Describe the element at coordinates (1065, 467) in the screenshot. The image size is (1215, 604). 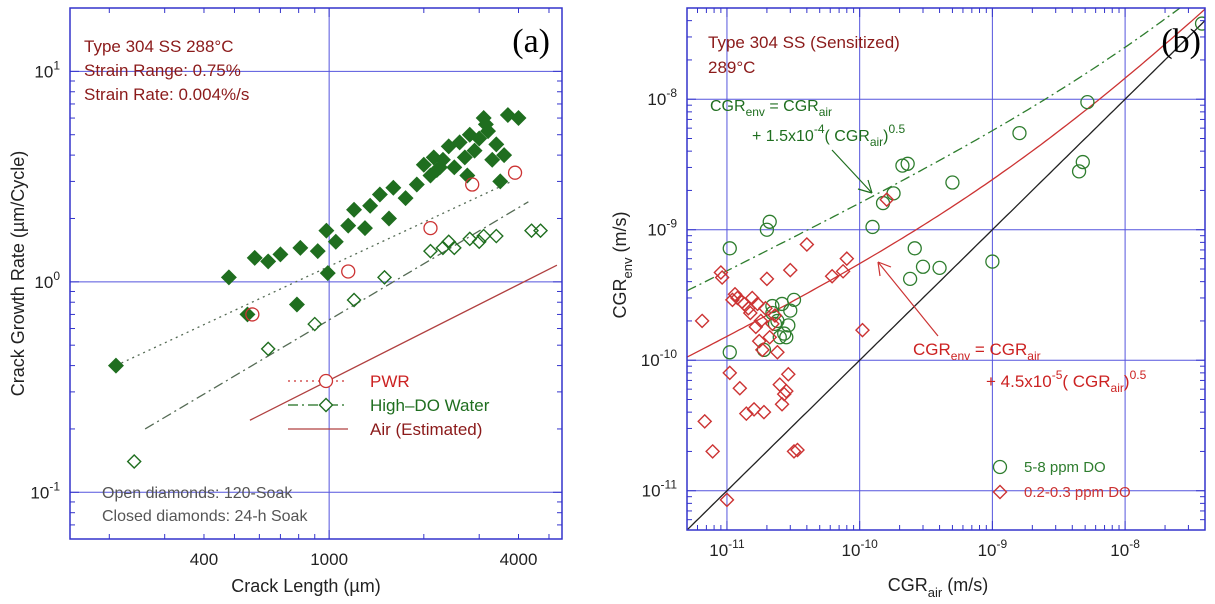
I see `b-legend-label: 5-8 ppm DO` at that location.